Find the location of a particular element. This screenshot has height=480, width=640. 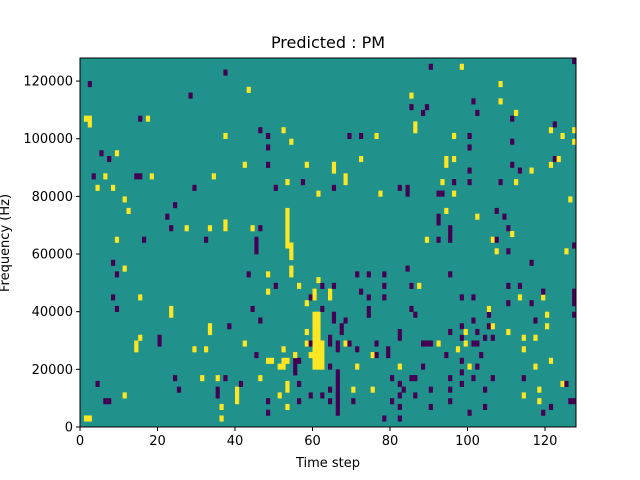

y-axis: 0 20000 40000 60000 80000 100000 120000 is located at coordinates (51, 255).